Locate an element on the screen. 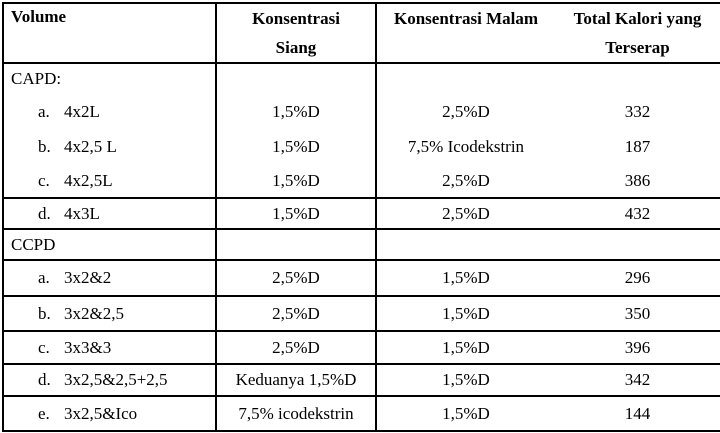 Image resolution: width=720 pixels, height=433 pixels. cell-volume: d. 3x2,5&2,5+2,5 is located at coordinates (110, 380).